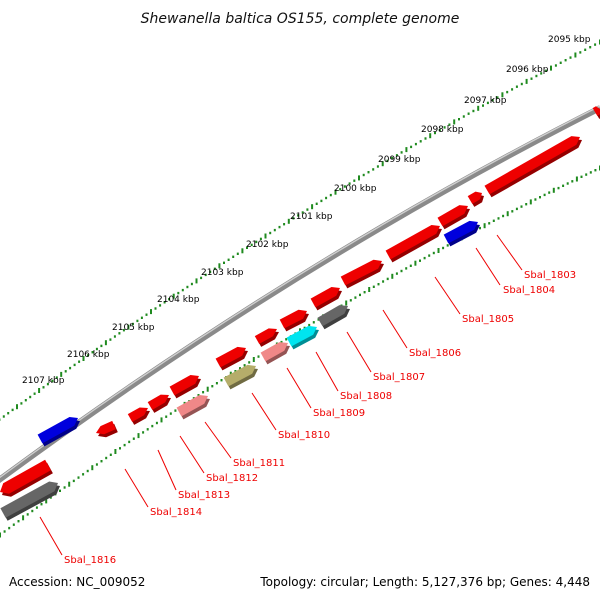 Image resolution: width=600 pixels, height=600 pixels. What do you see at coordinates (366, 396) in the screenshot?
I see `gene-label-sbal-1808: Sbal_1808` at bounding box center [366, 396].